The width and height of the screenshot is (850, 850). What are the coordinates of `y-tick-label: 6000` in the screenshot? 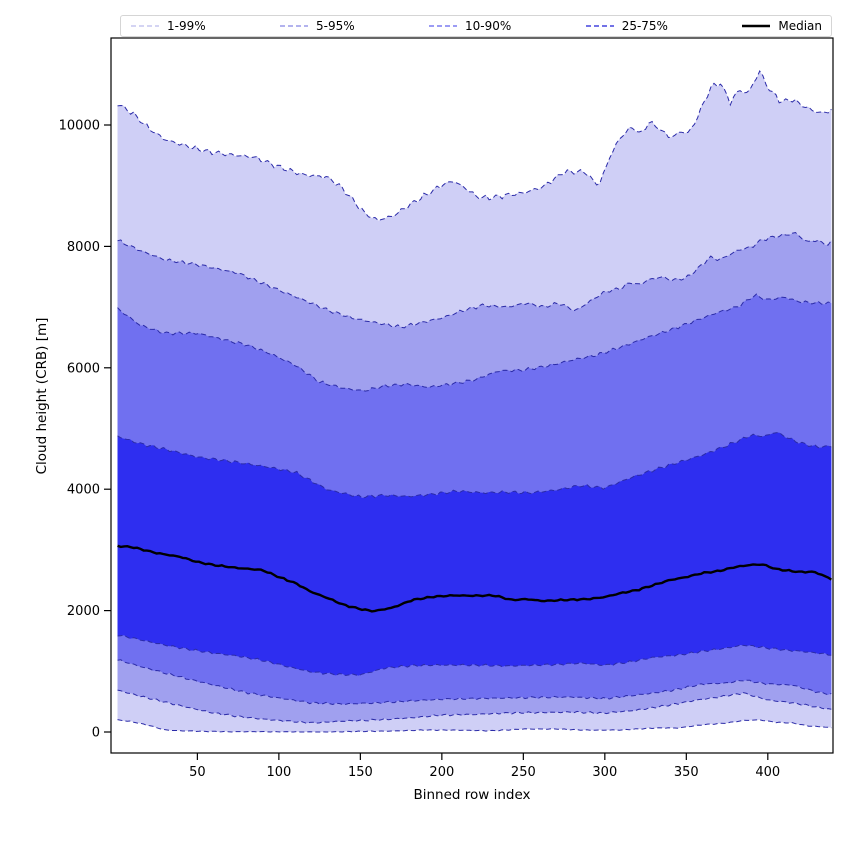 It's located at (83, 368).